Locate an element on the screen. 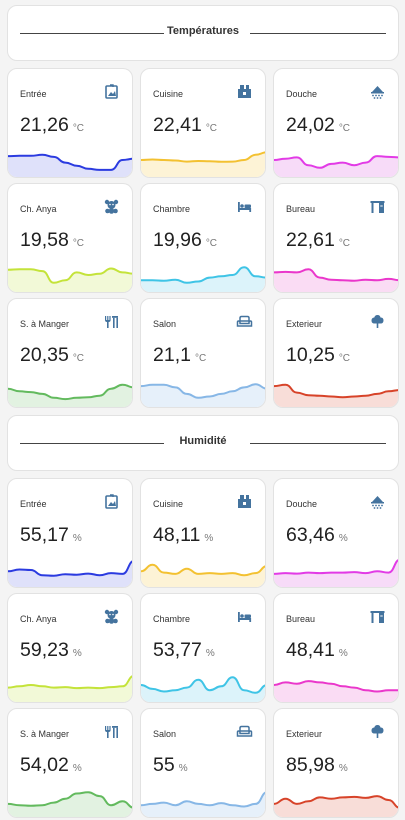 The height and width of the screenshot is (820, 405). sensor-card: Douche 63,46% is located at coordinates (336, 533).